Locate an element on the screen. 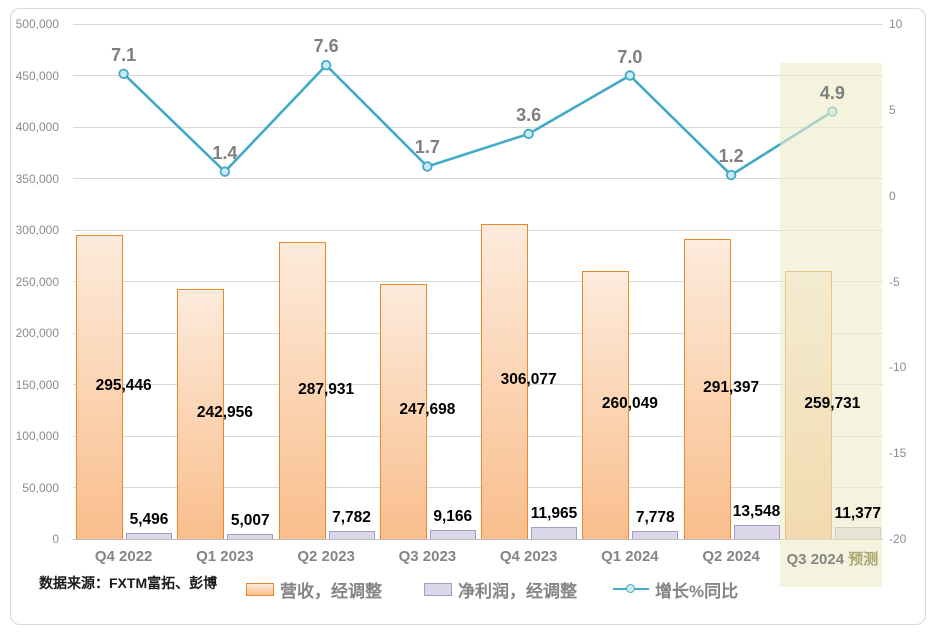  x-axis-label-text: Q1 2024 is located at coordinates (630, 556).